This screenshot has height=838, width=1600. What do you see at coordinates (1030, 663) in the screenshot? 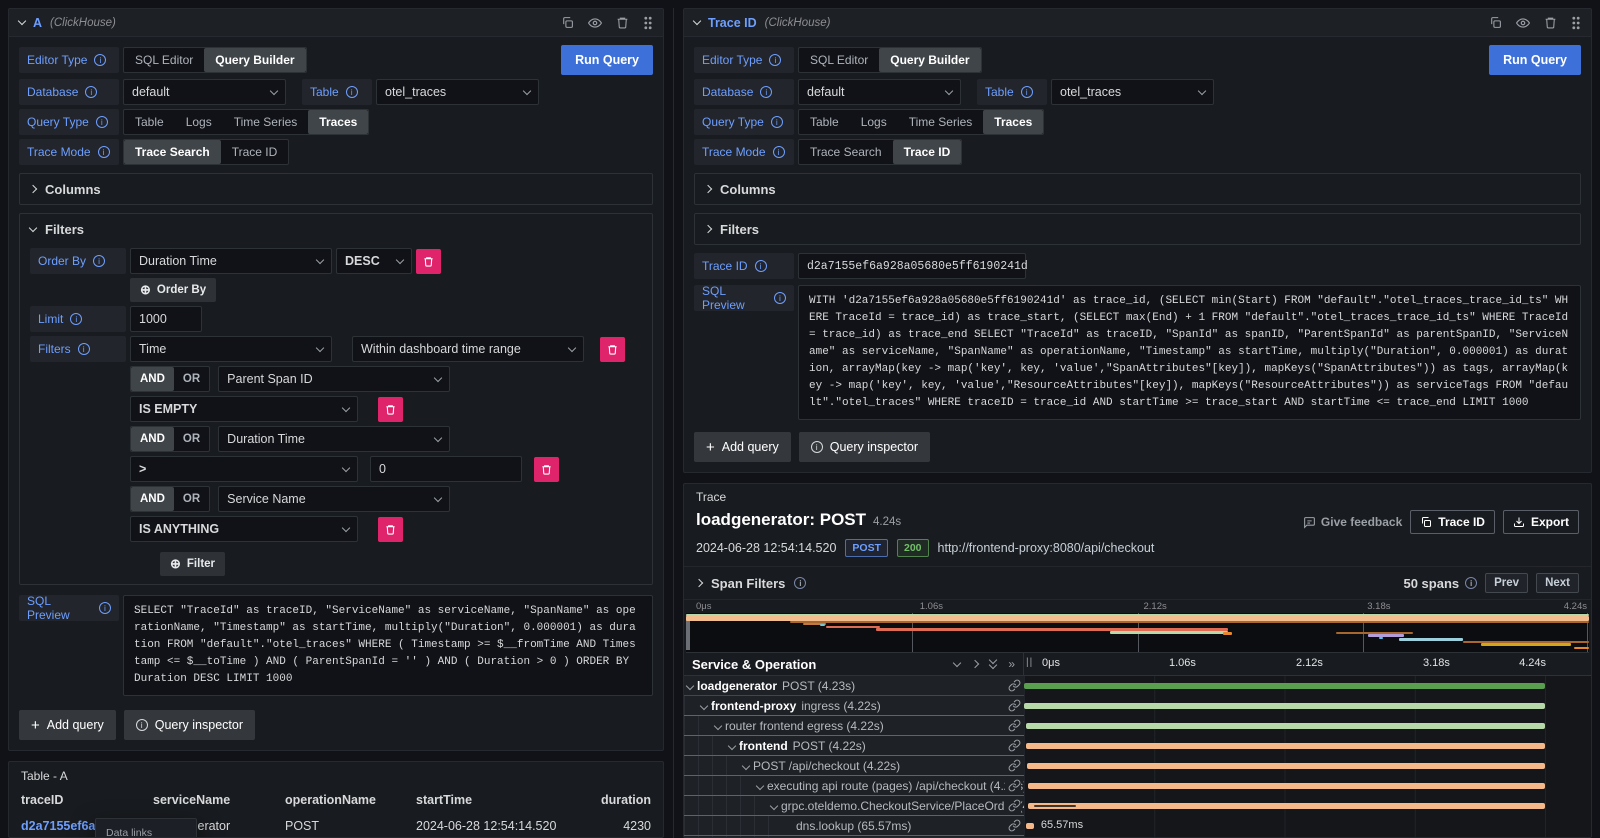
I see `column-resize-handle: ||` at bounding box center [1030, 663].